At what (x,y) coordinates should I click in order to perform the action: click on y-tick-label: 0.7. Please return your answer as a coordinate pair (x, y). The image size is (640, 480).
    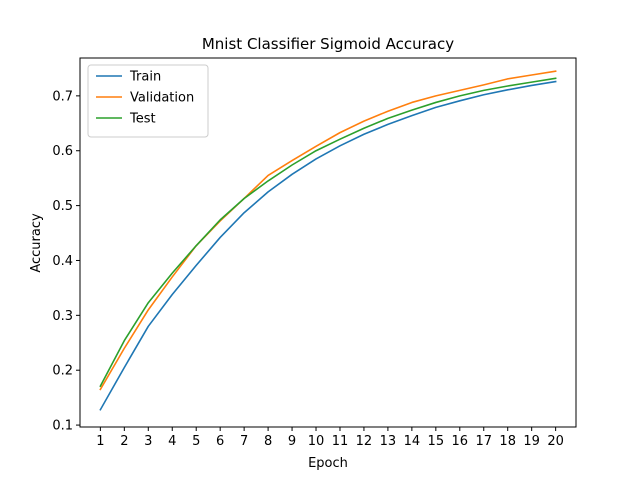
    Looking at the image, I should click on (62, 96).